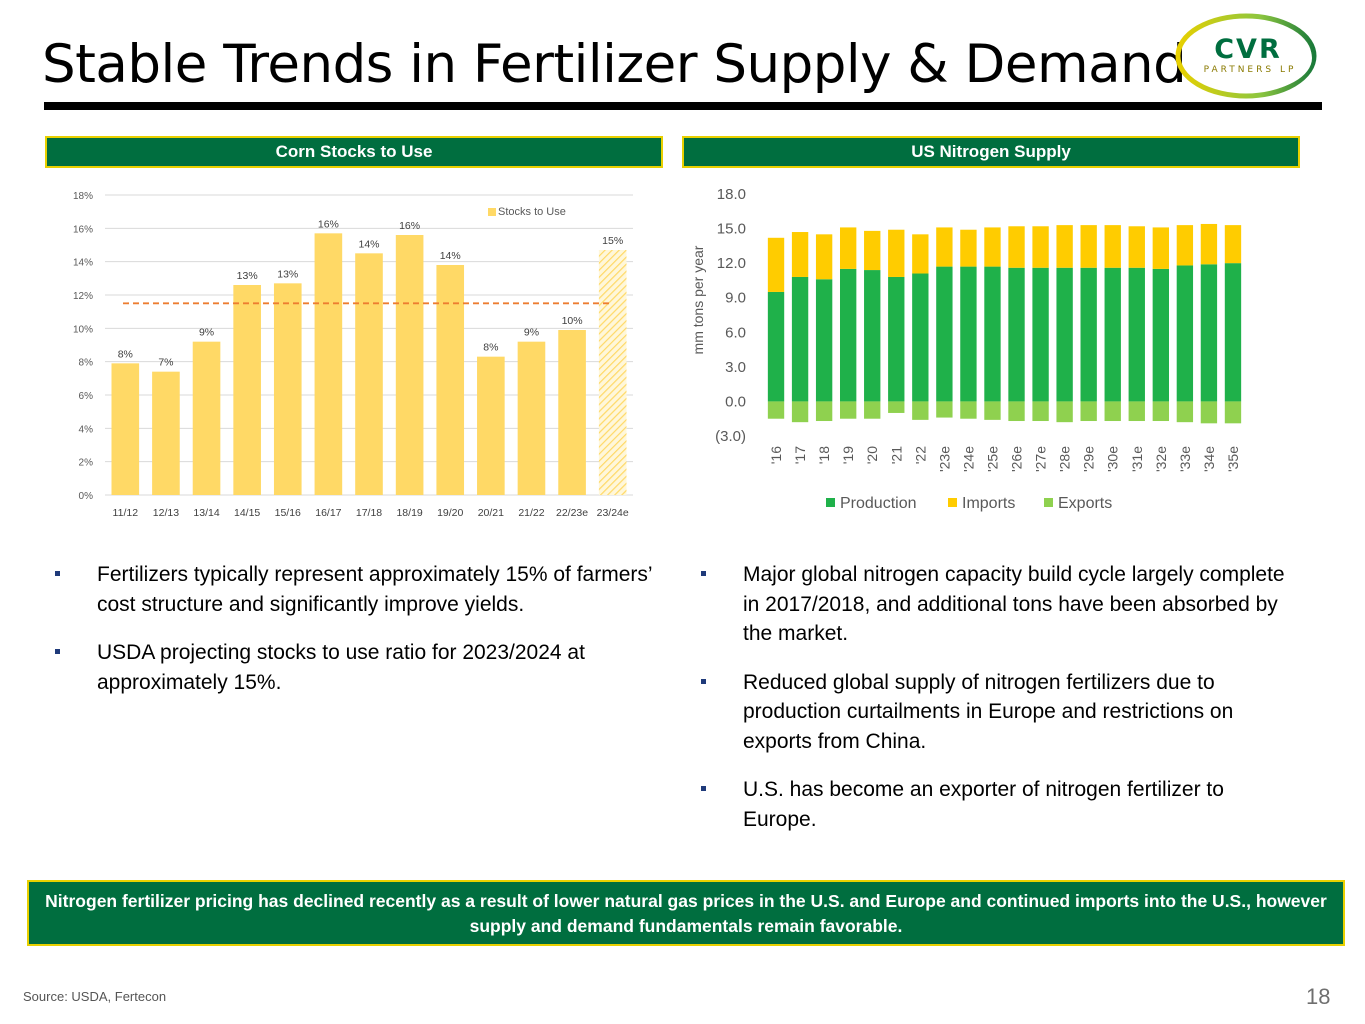 This screenshot has height=1024, width=1365. What do you see at coordinates (992, 459) in the screenshot?
I see `x-tick-label: '25e` at bounding box center [992, 459].